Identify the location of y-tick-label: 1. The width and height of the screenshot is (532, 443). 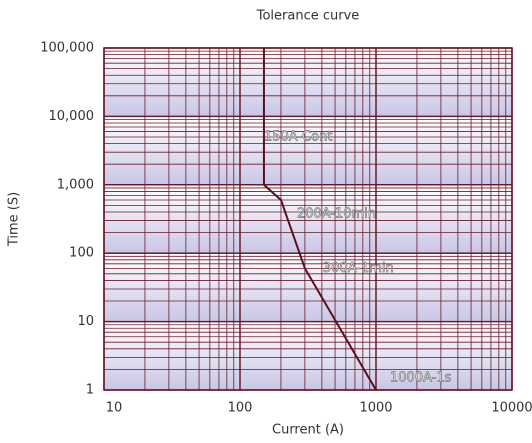
(90, 390).